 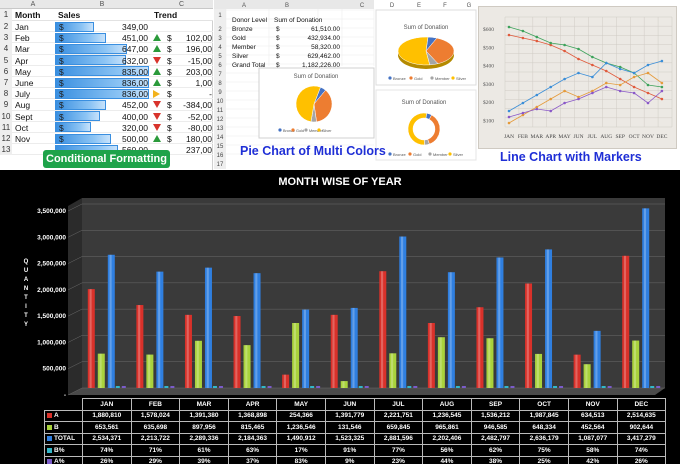 What do you see at coordinates (135, 127) in the screenshot?
I see `sales-cell: 320,00` at bounding box center [135, 127].